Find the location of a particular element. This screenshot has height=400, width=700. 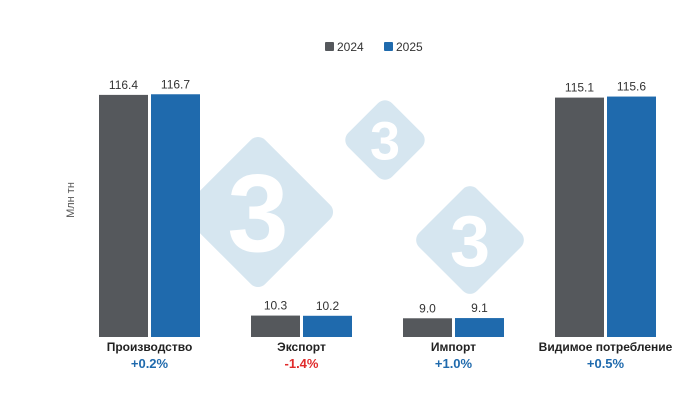

legend-label-2024: 2024 is located at coordinates (350, 47).